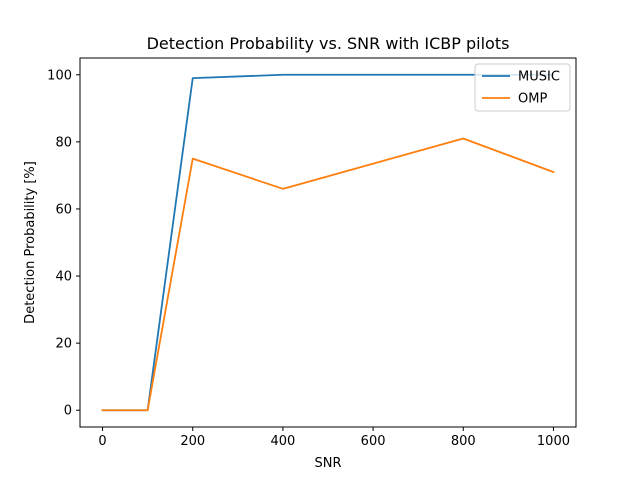 The height and width of the screenshot is (480, 640). Describe the element at coordinates (192, 441) in the screenshot. I see `x-tick-label: 200` at that location.